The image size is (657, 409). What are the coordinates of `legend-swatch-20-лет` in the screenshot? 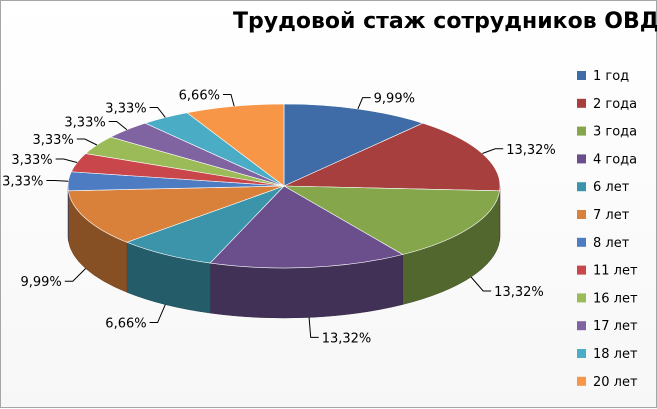 It's located at (581, 381).